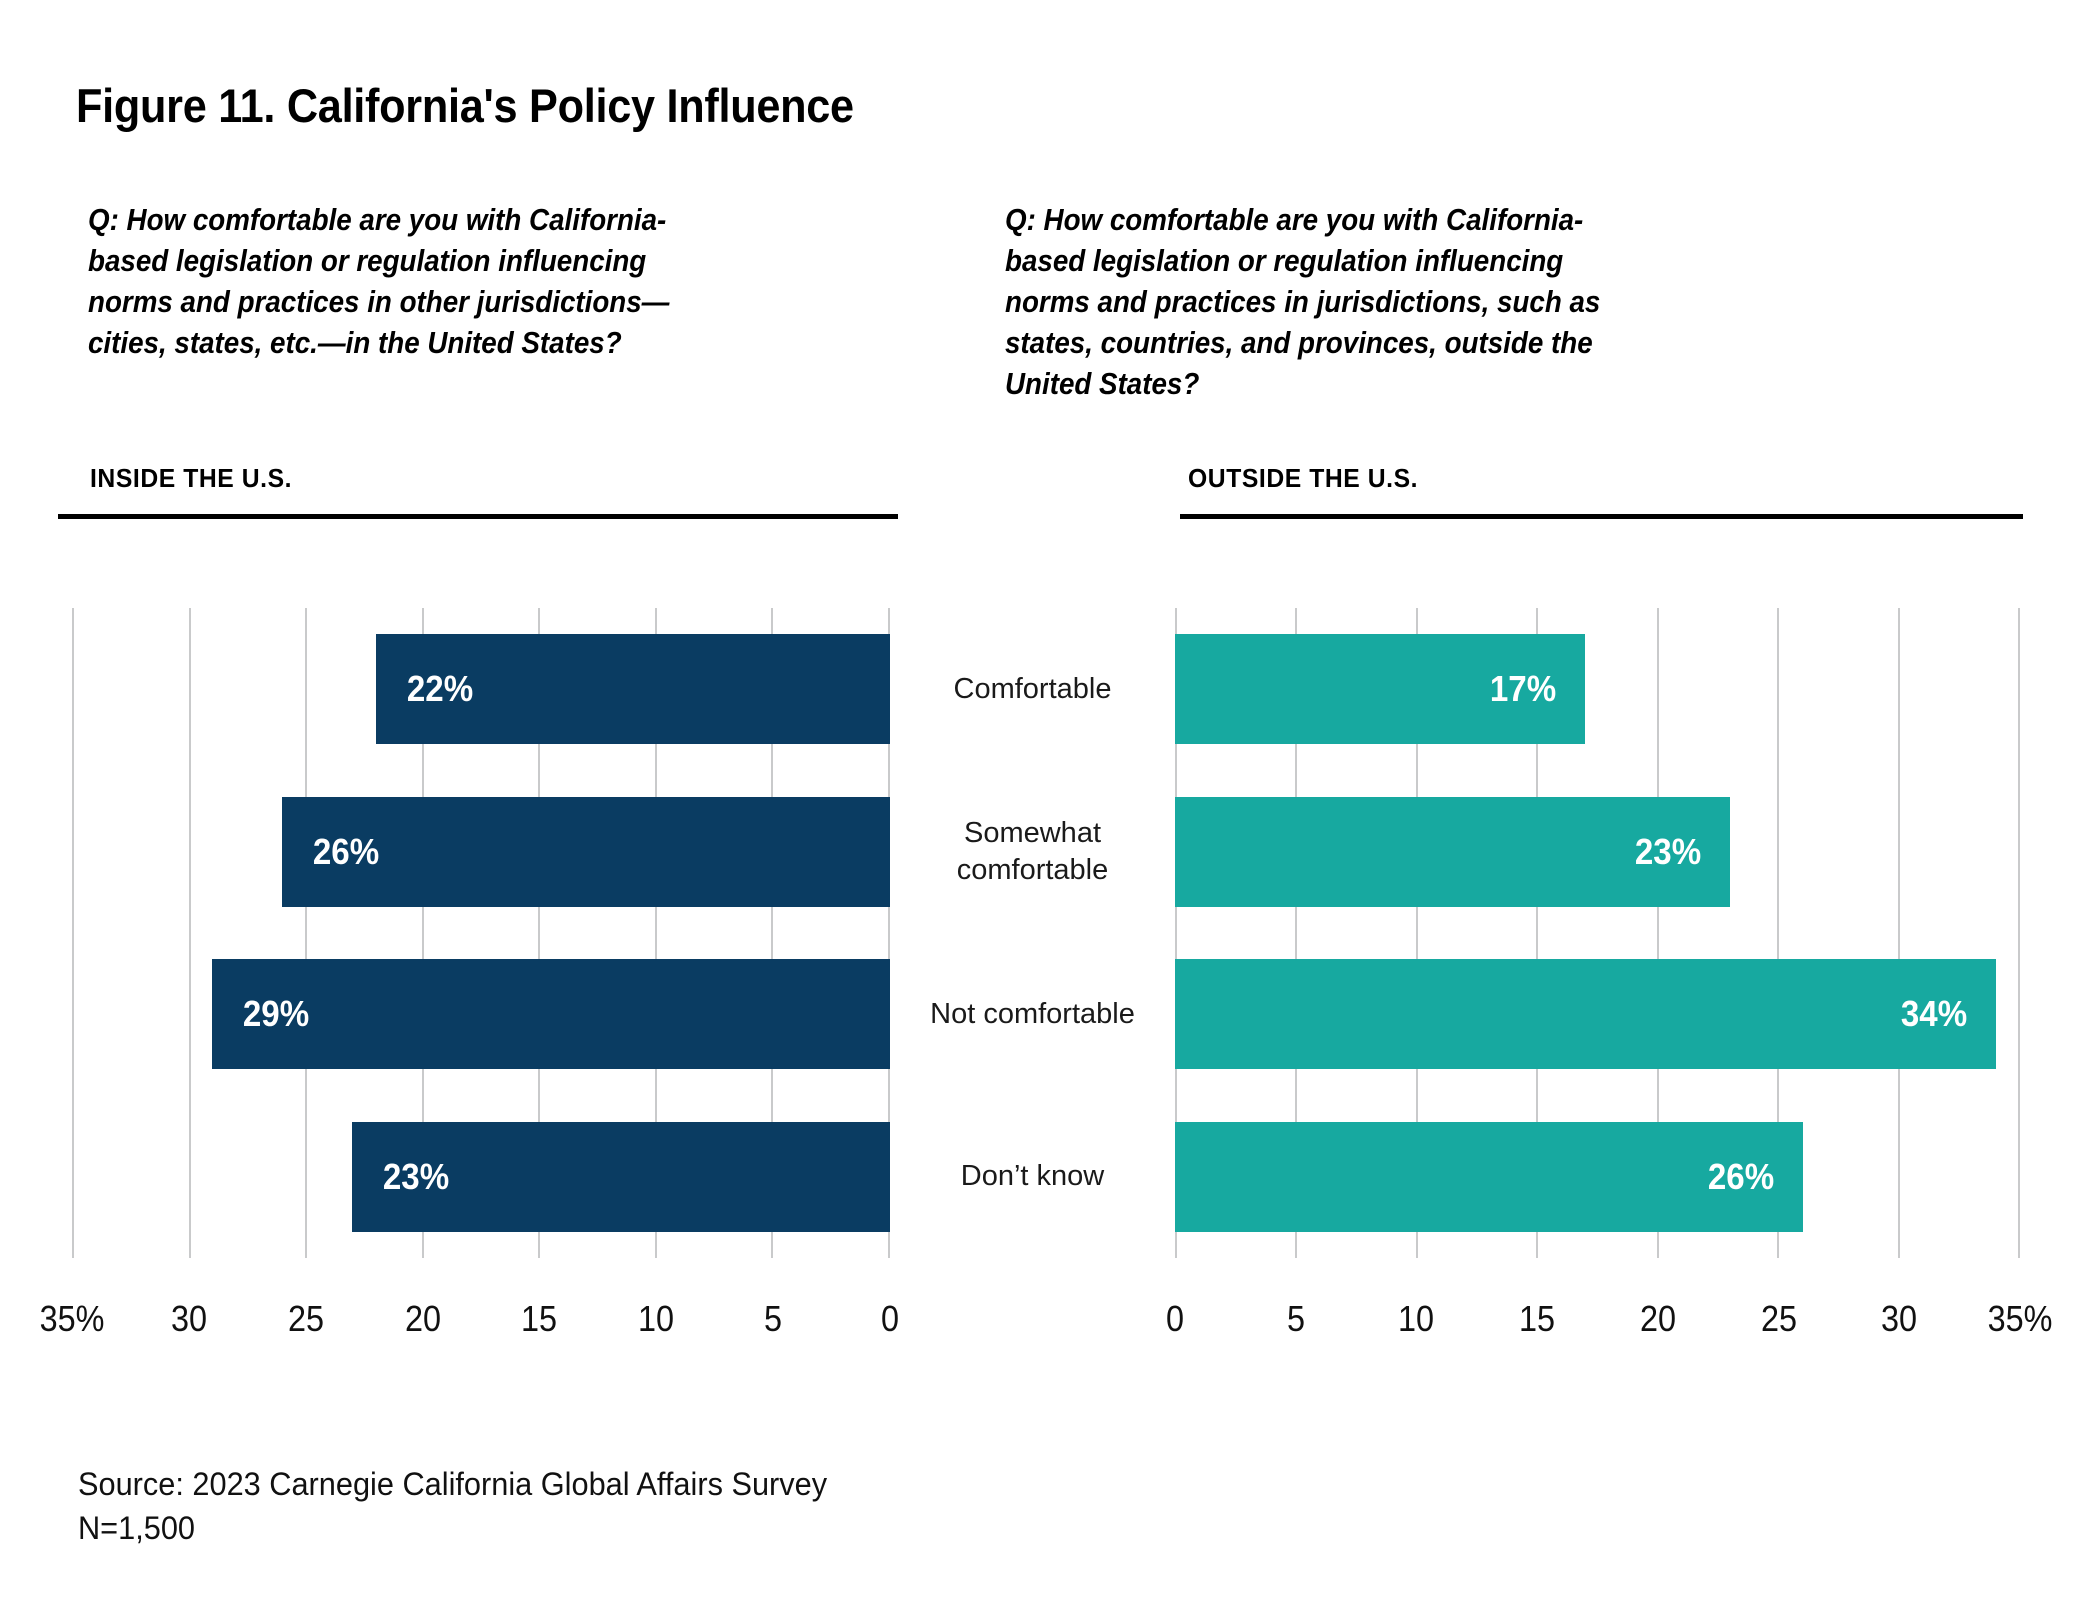 The height and width of the screenshot is (1608, 2084). What do you see at coordinates (276, 1013) in the screenshot?
I see `bar-value-label: 29%` at bounding box center [276, 1013].